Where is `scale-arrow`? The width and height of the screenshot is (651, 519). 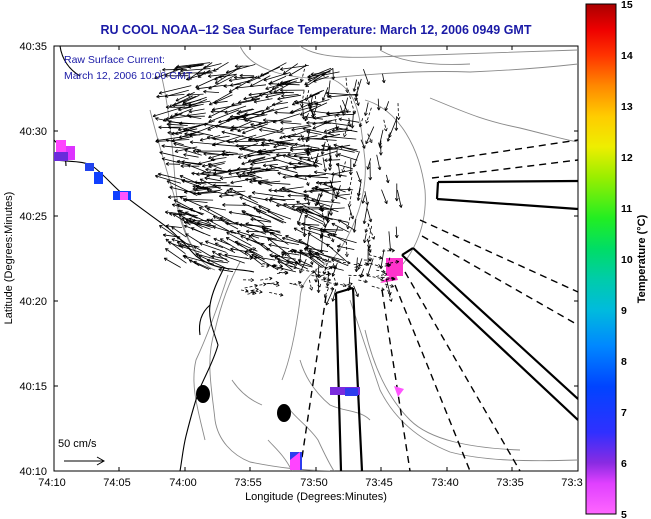
scale-arrow is located at coordinates (85, 461).